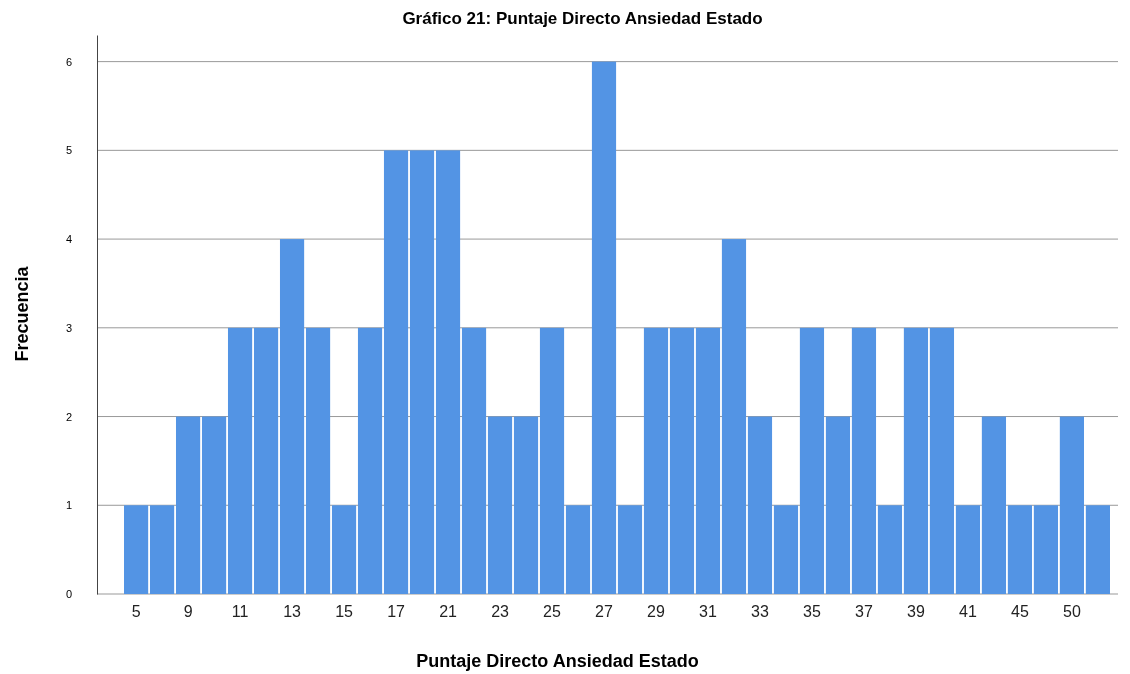  I want to click on x-tick-label: 17, so click(396, 612).